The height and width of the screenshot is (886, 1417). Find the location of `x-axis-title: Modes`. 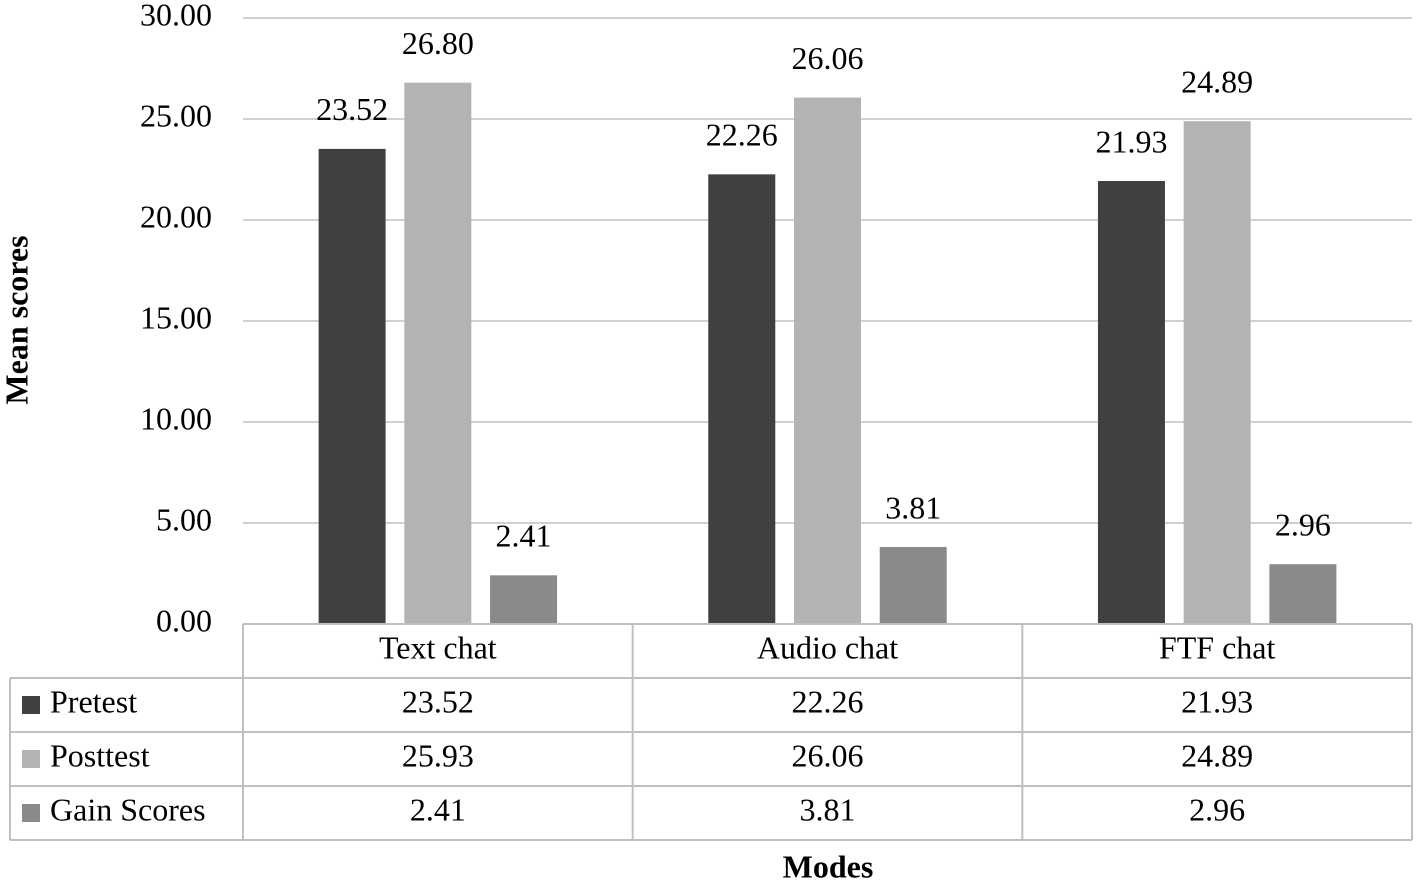

x-axis-title: Modes is located at coordinates (828, 866).